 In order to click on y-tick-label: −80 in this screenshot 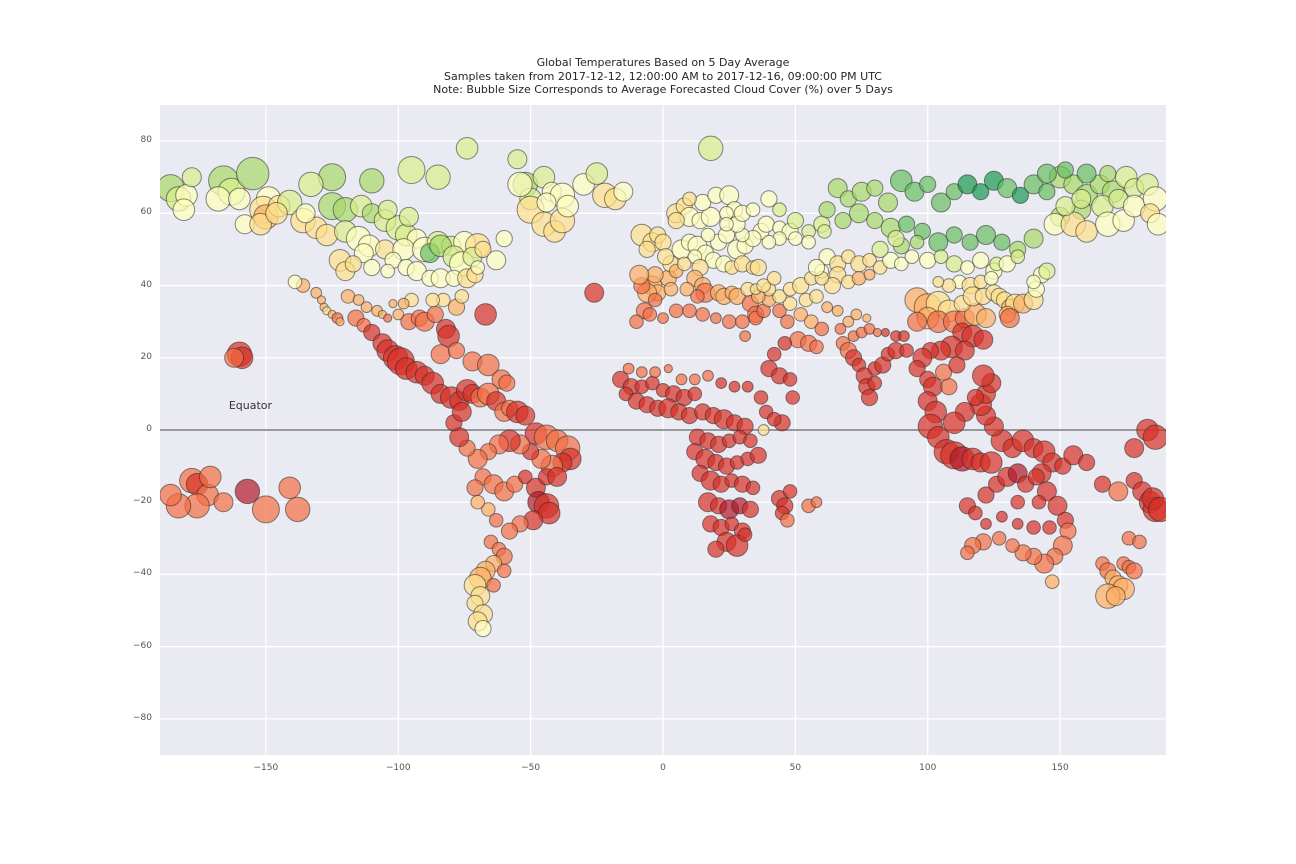, I will do `click(142, 717)`.